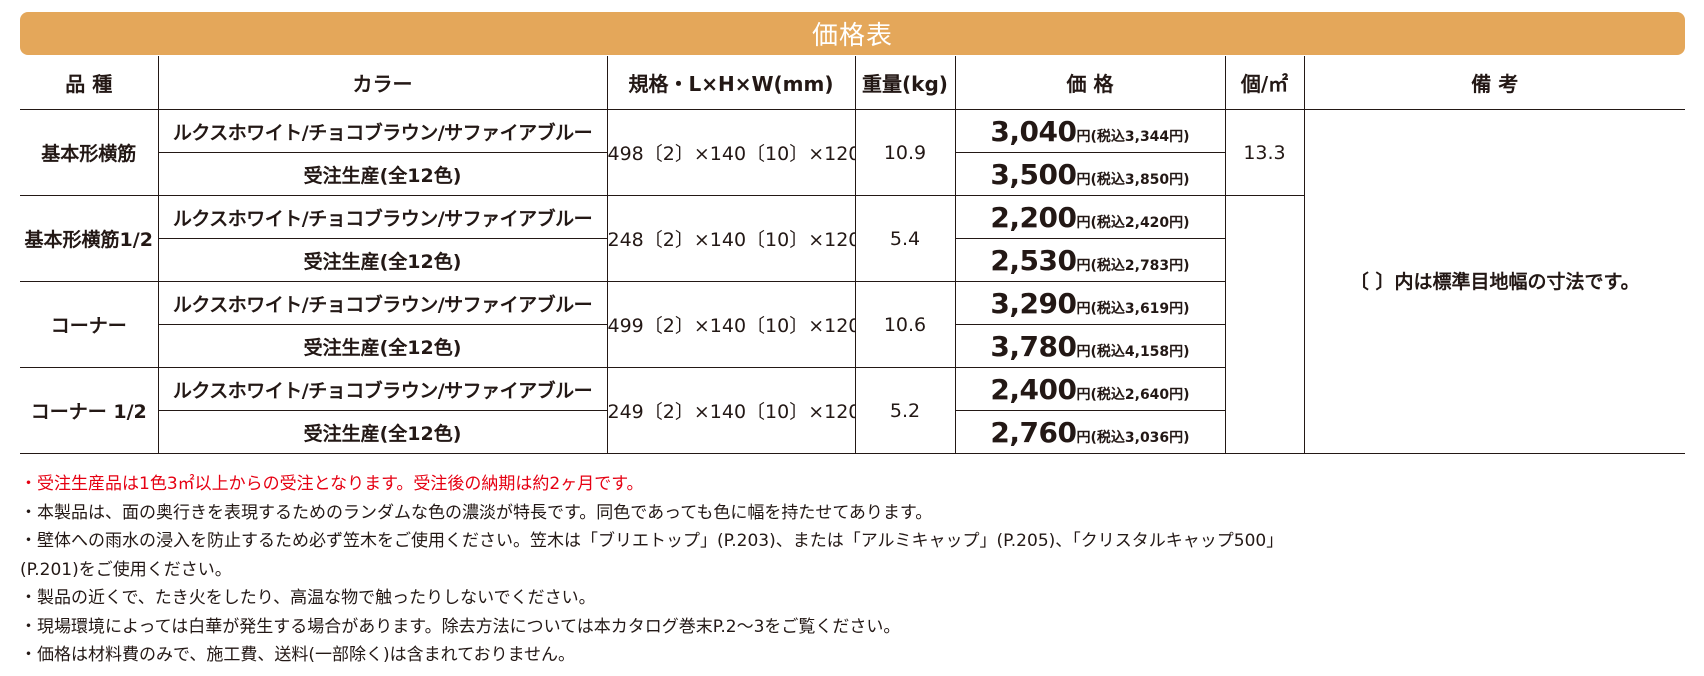 The height and width of the screenshot is (676, 1704). Describe the element at coordinates (1133, 308) in the screenshot. I see `price-tax-note: 円(税込3,619円)` at that location.